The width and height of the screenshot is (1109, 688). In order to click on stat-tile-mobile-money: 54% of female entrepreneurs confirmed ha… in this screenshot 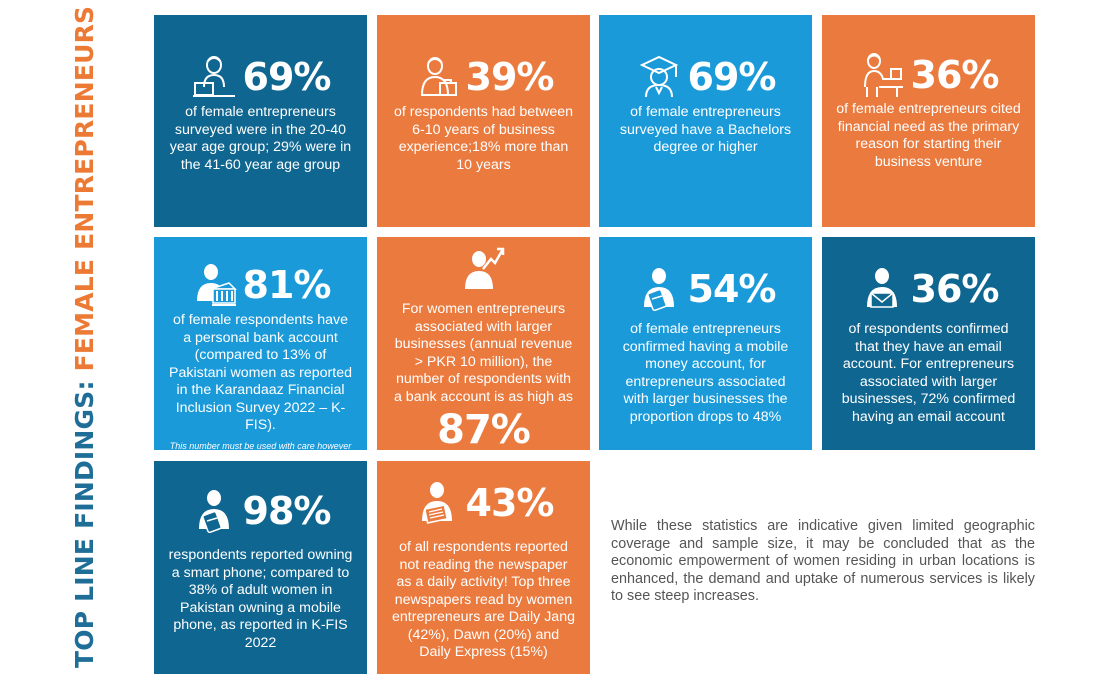, I will do `click(705, 343)`.